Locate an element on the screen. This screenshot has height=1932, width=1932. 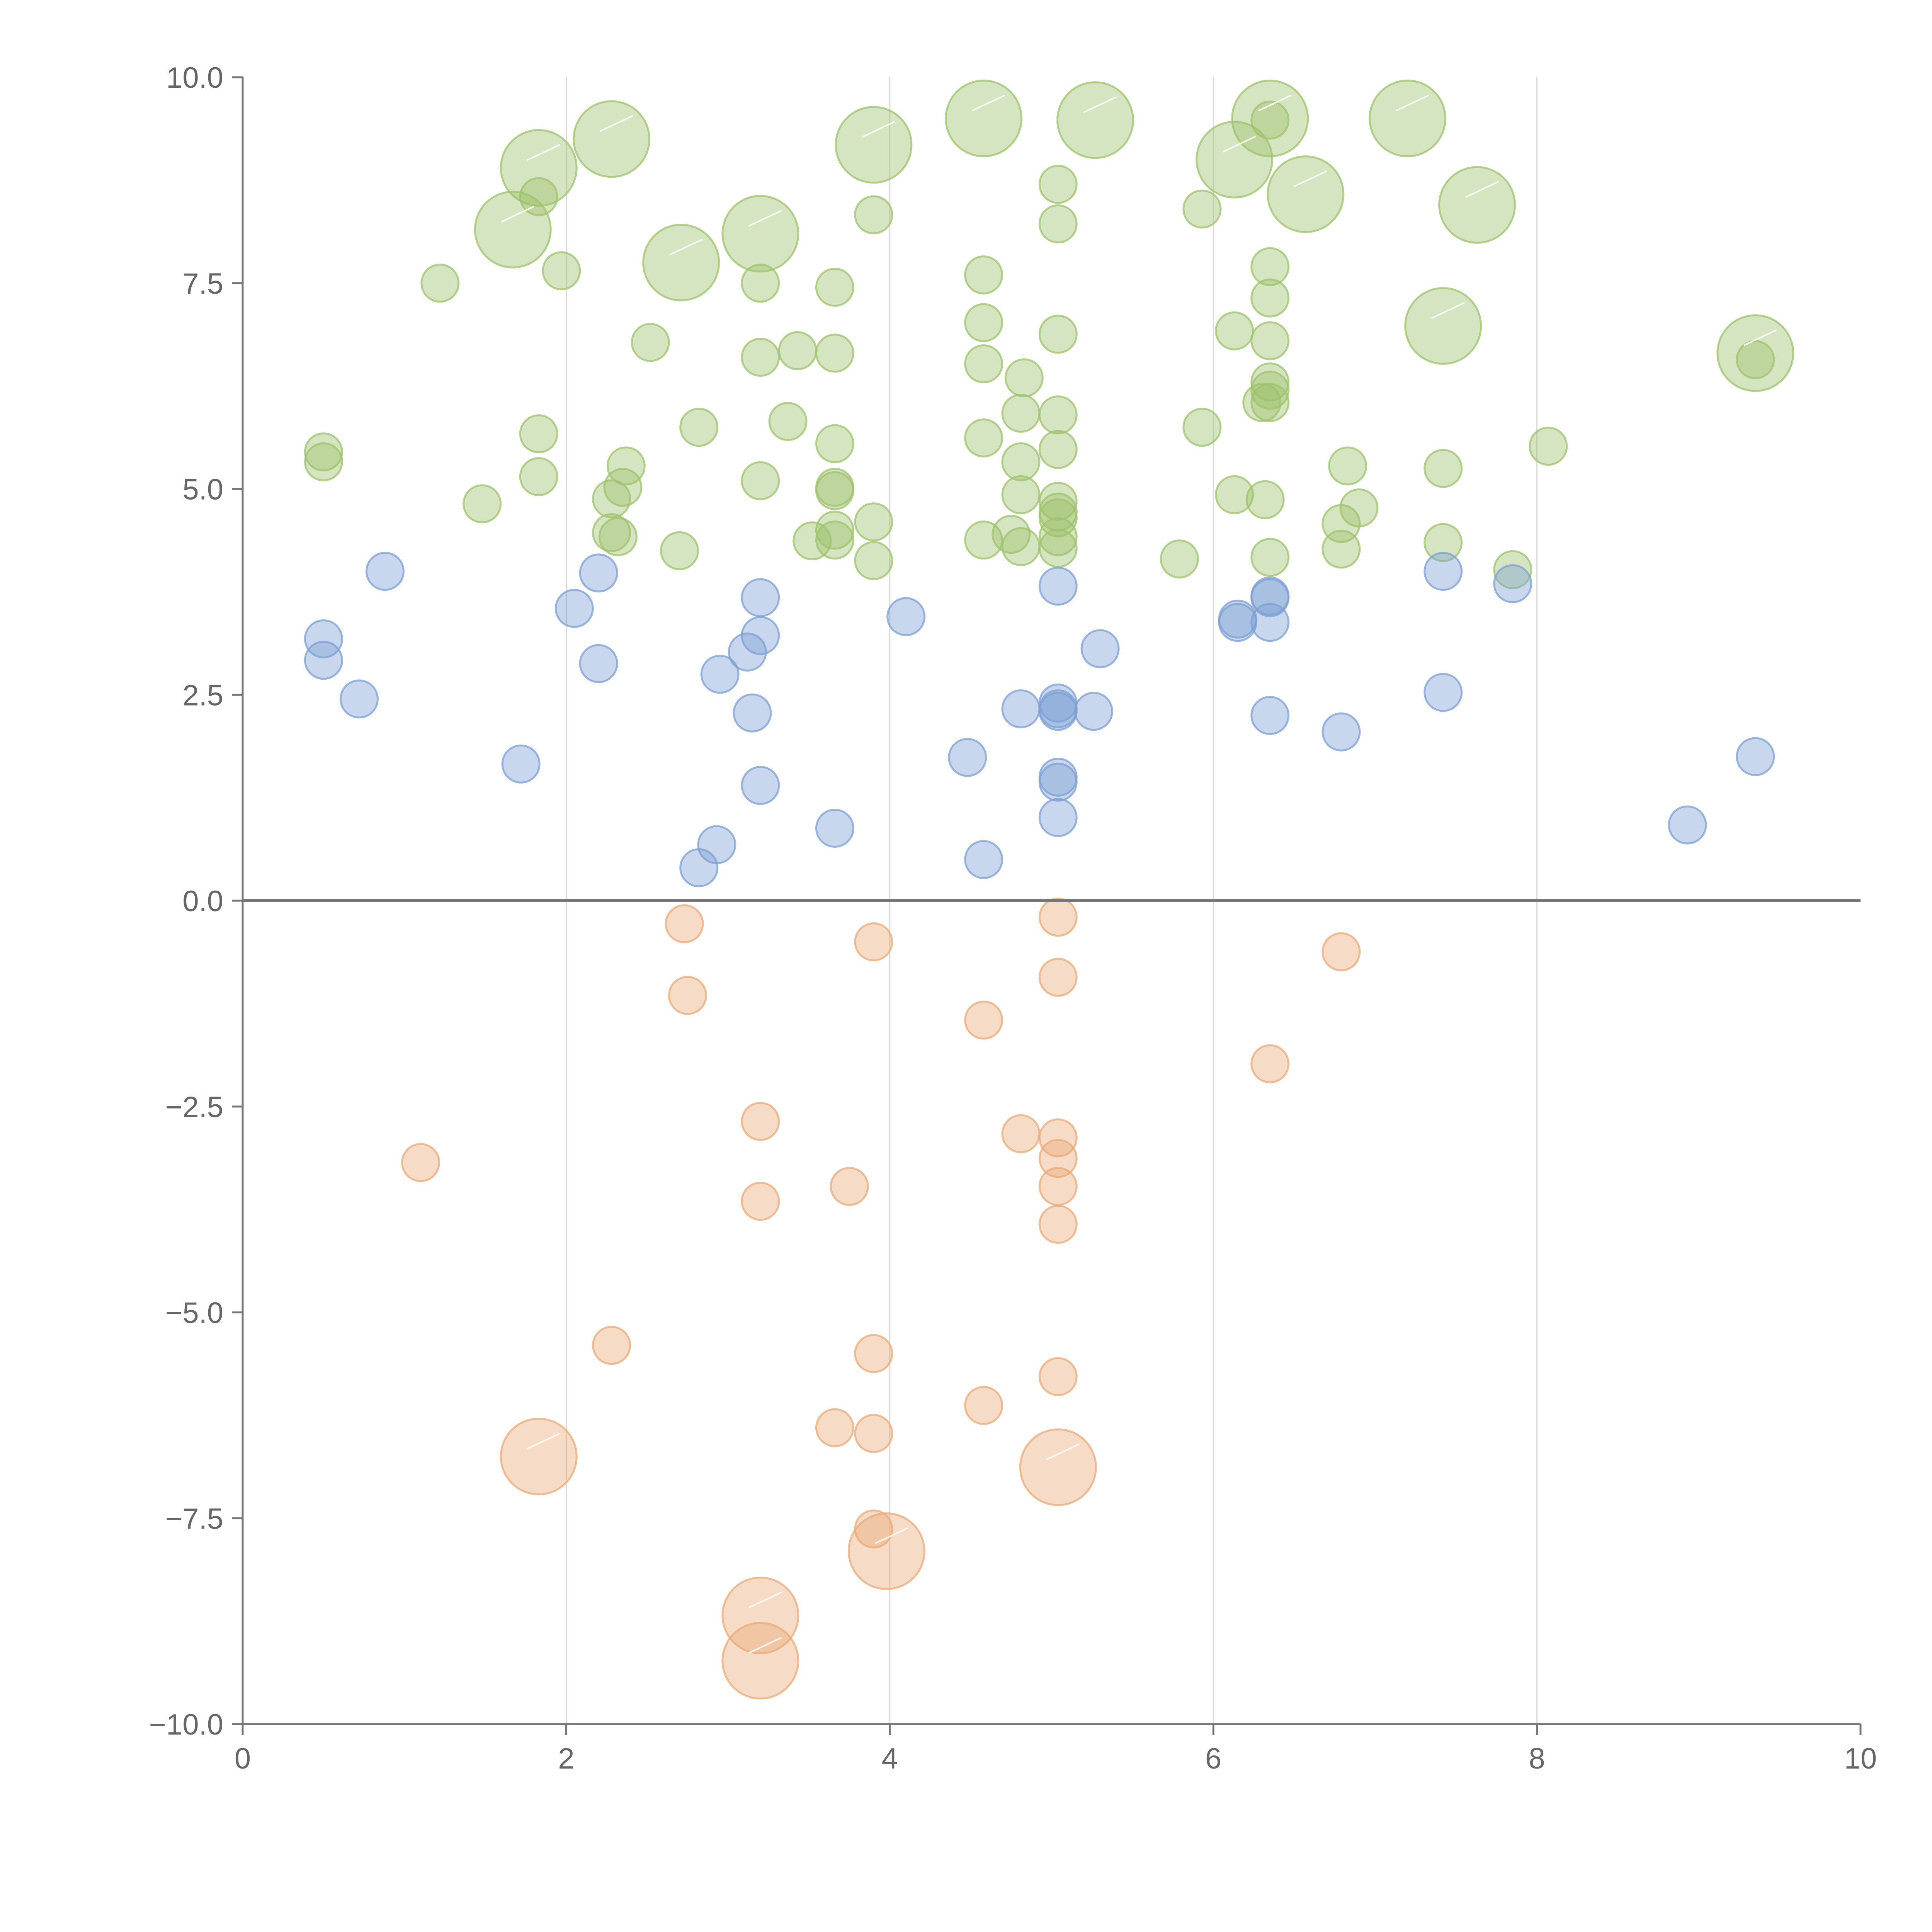
y-tick-label: −5.0 is located at coordinates (194, 1313).